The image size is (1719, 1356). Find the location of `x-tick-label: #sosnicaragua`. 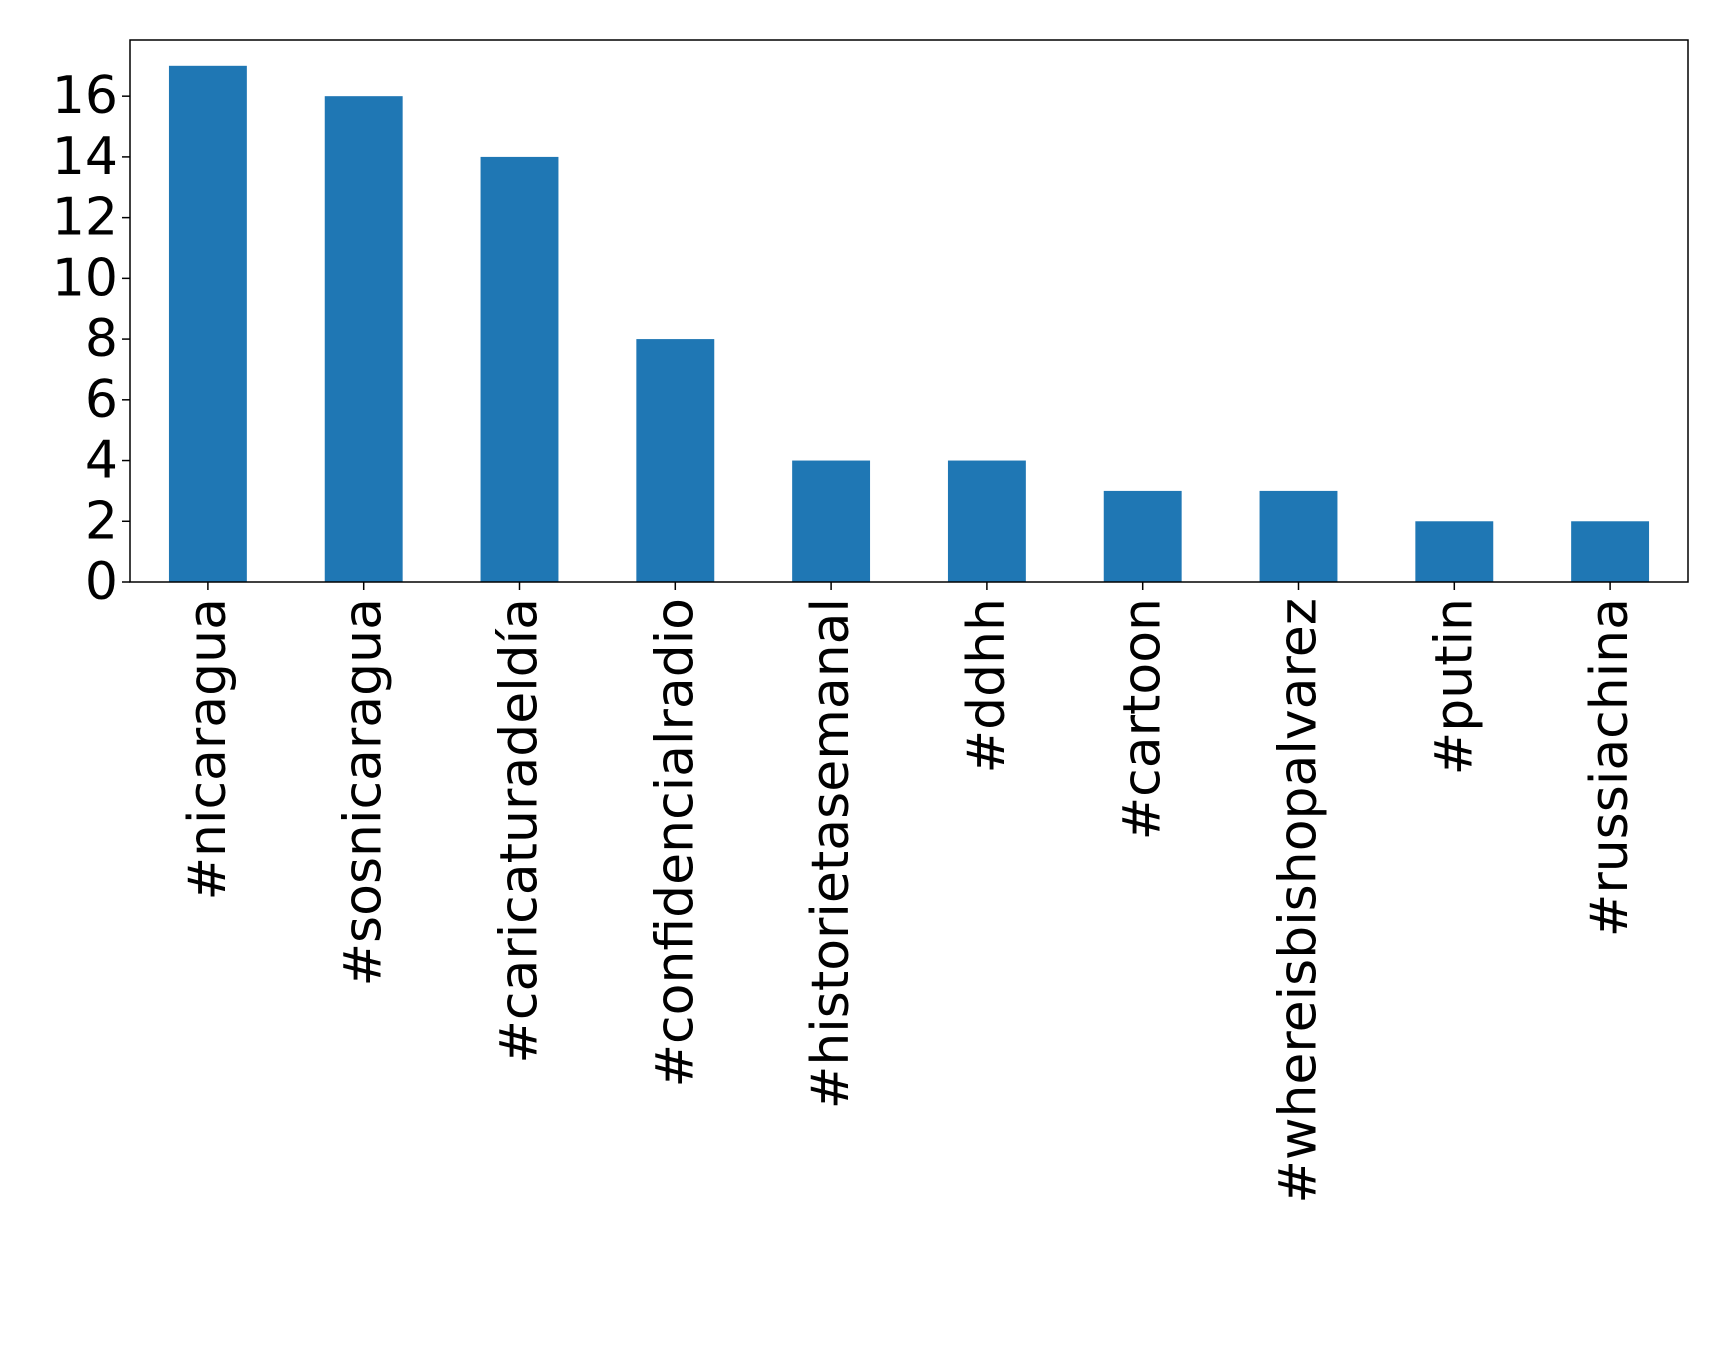

x-tick-label: #sosnicaragua is located at coordinates (364, 792).